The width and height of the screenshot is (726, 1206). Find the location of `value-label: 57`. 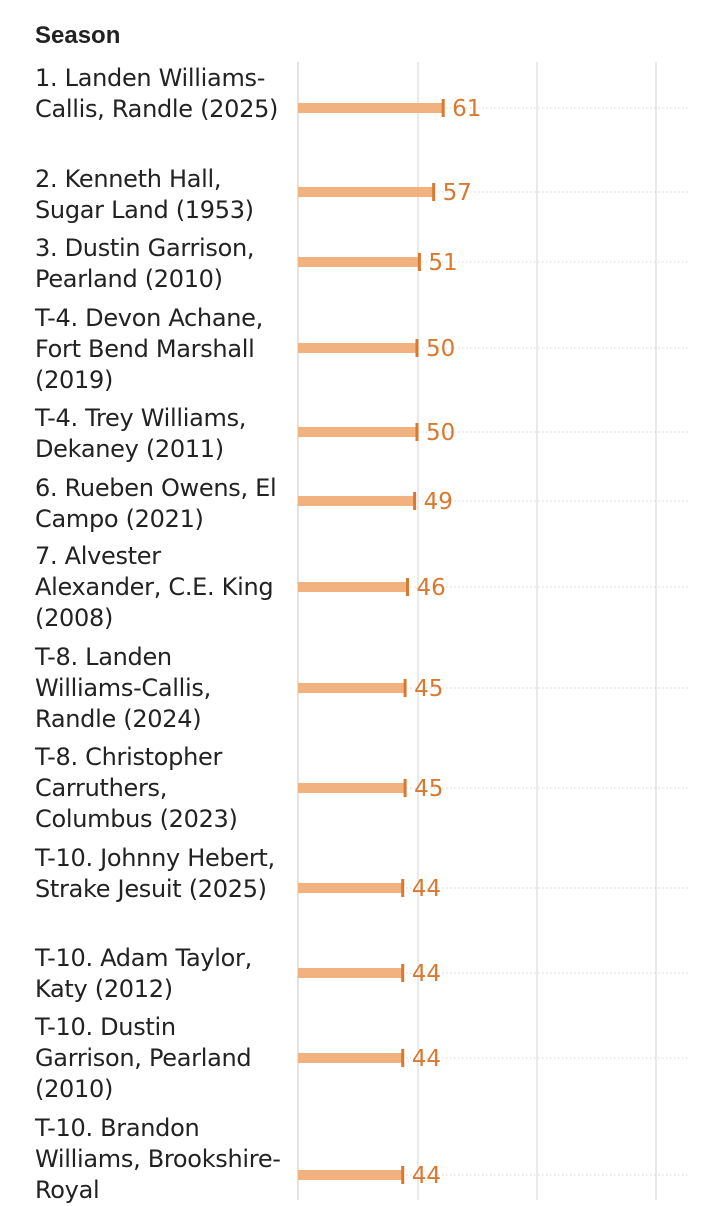

value-label: 57 is located at coordinates (457, 193).